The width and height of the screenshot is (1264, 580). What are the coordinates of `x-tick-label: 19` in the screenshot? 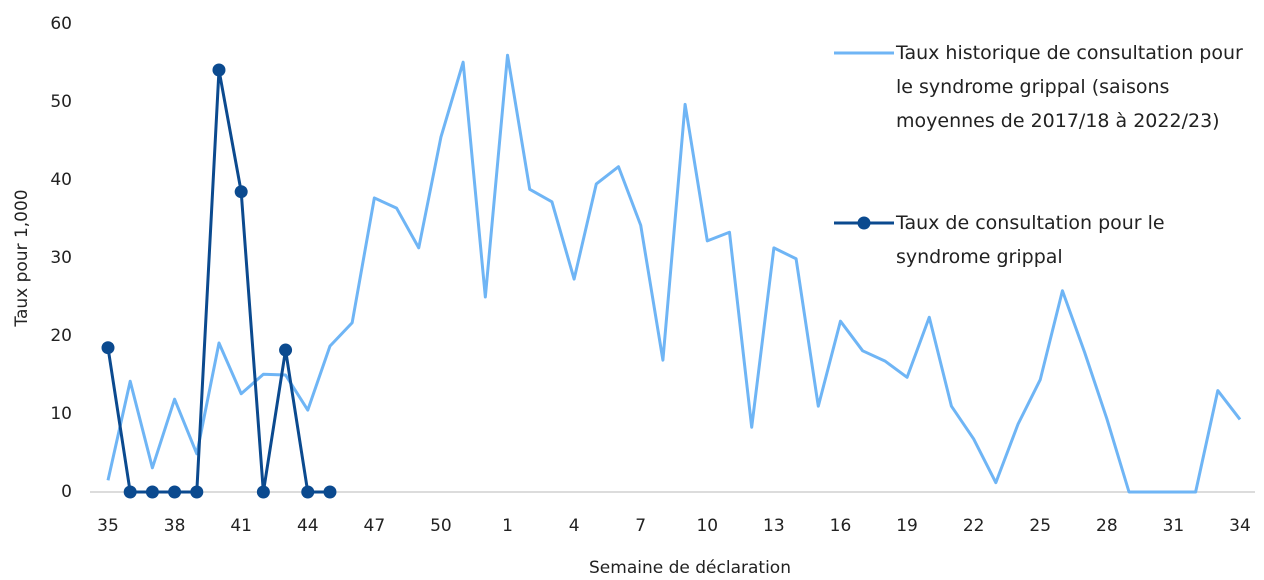 It's located at (907, 526).